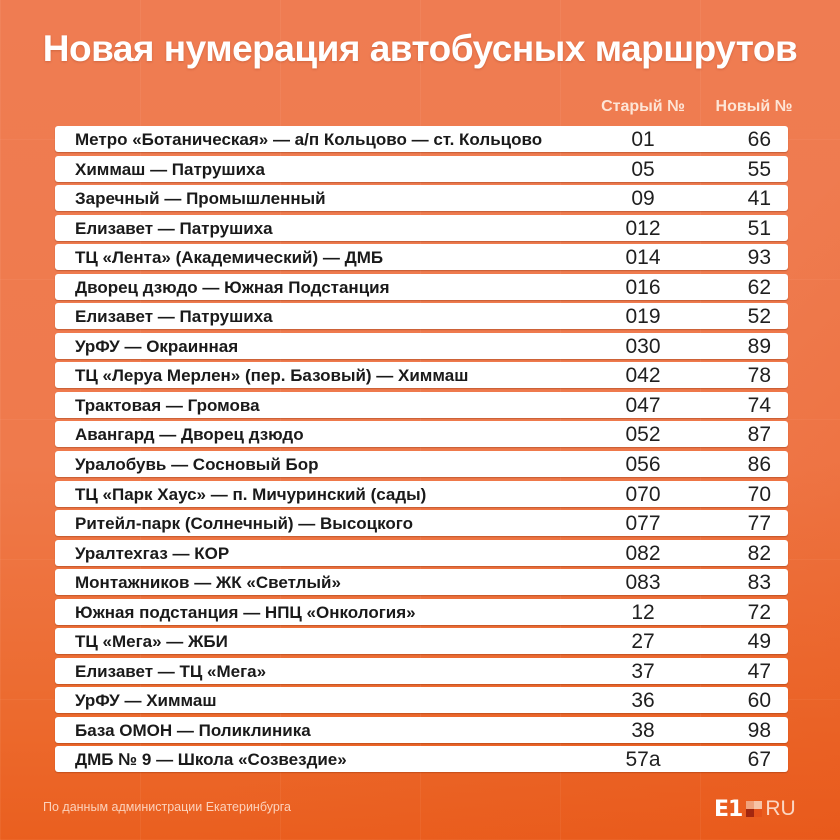 The image size is (840, 840). What do you see at coordinates (759, 494) in the screenshot?
I see `new-number: 70` at bounding box center [759, 494].